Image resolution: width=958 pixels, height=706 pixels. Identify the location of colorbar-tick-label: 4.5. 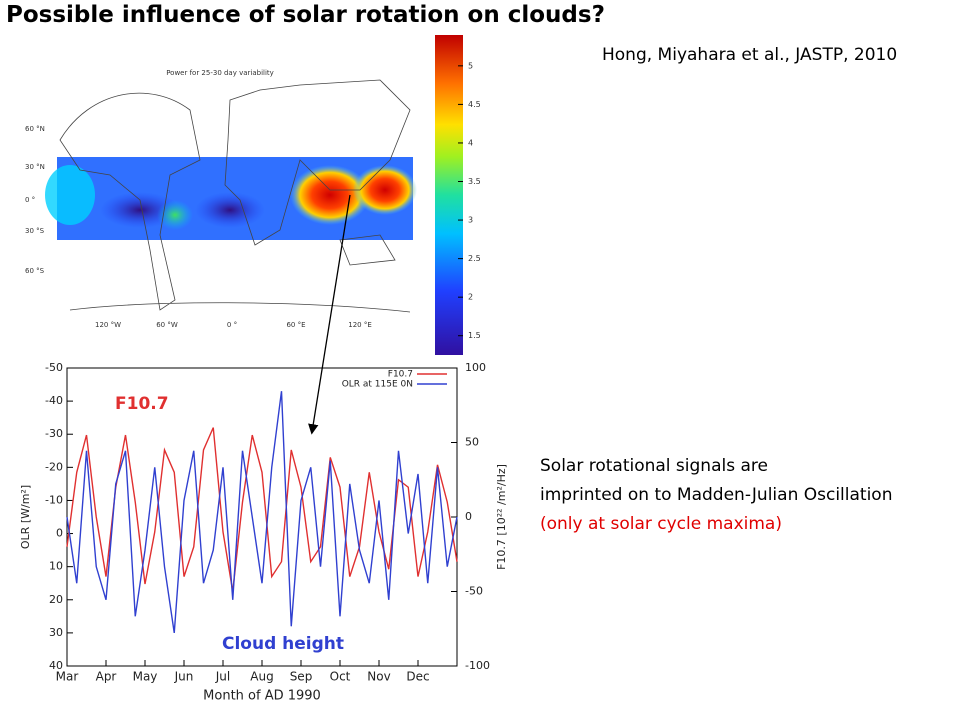
(474, 104).